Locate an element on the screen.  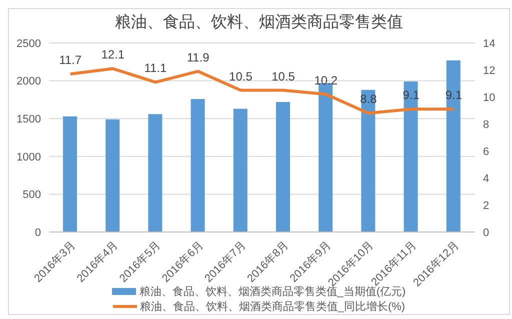
data-label: 12.1 is located at coordinates (113, 55).